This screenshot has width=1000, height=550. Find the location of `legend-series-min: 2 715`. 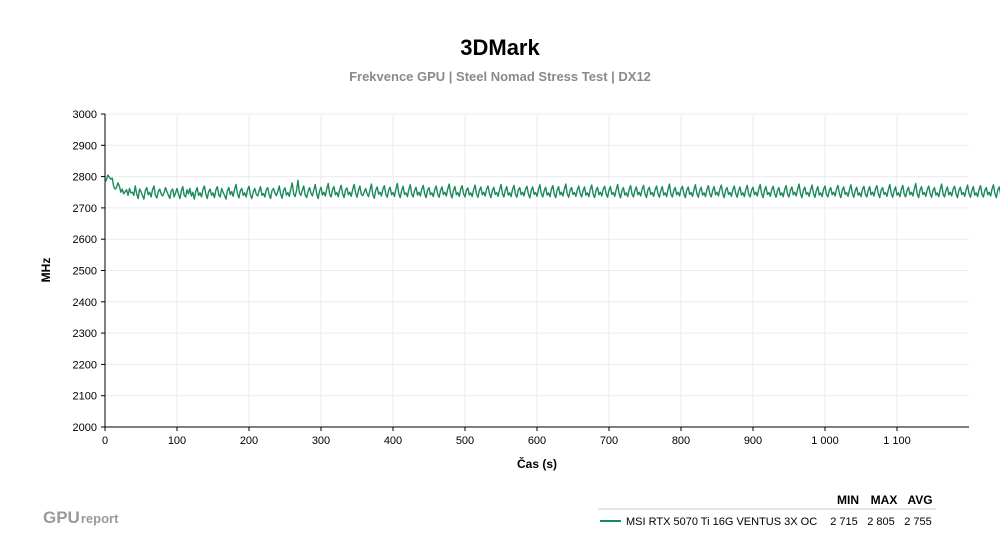

legend-series-min: 2 715 is located at coordinates (844, 522).